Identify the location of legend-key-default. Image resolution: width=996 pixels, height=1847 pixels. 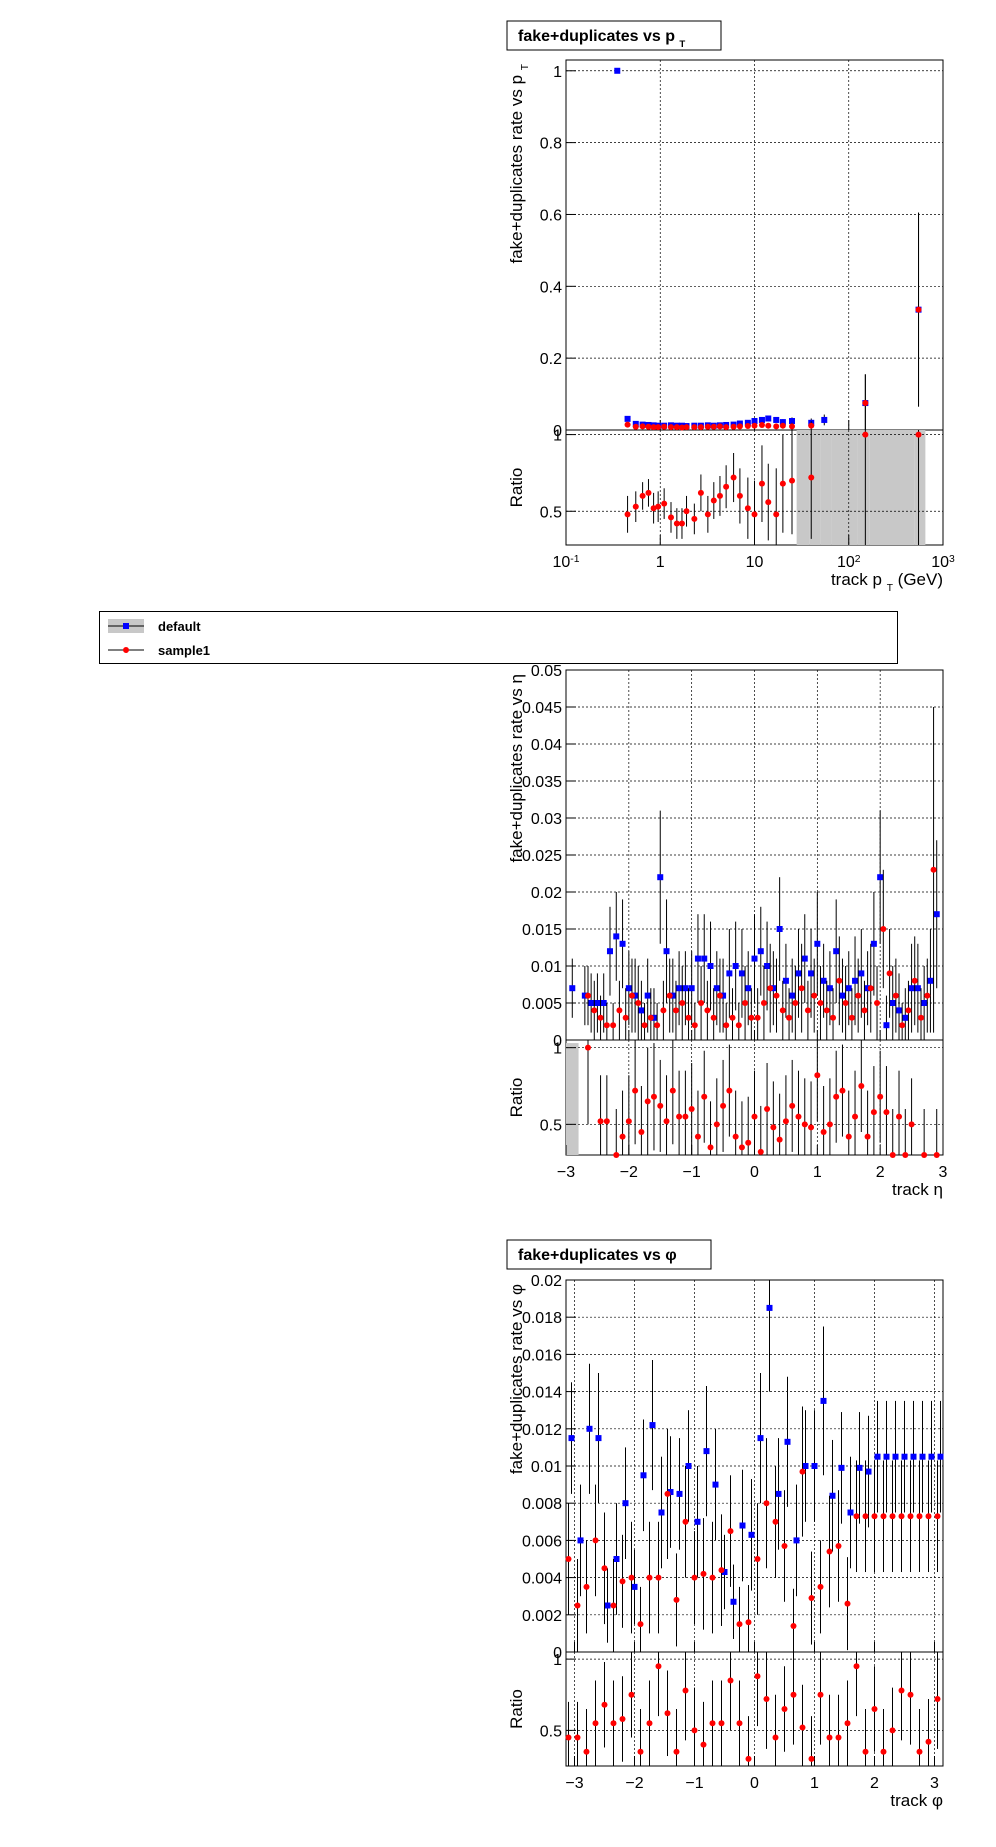
(126, 626).